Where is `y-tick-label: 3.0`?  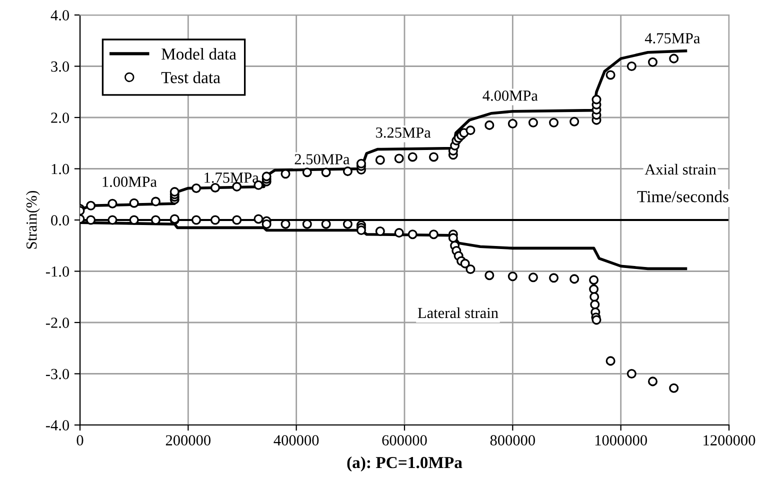
y-tick-label: 3.0 is located at coordinates (60, 66).